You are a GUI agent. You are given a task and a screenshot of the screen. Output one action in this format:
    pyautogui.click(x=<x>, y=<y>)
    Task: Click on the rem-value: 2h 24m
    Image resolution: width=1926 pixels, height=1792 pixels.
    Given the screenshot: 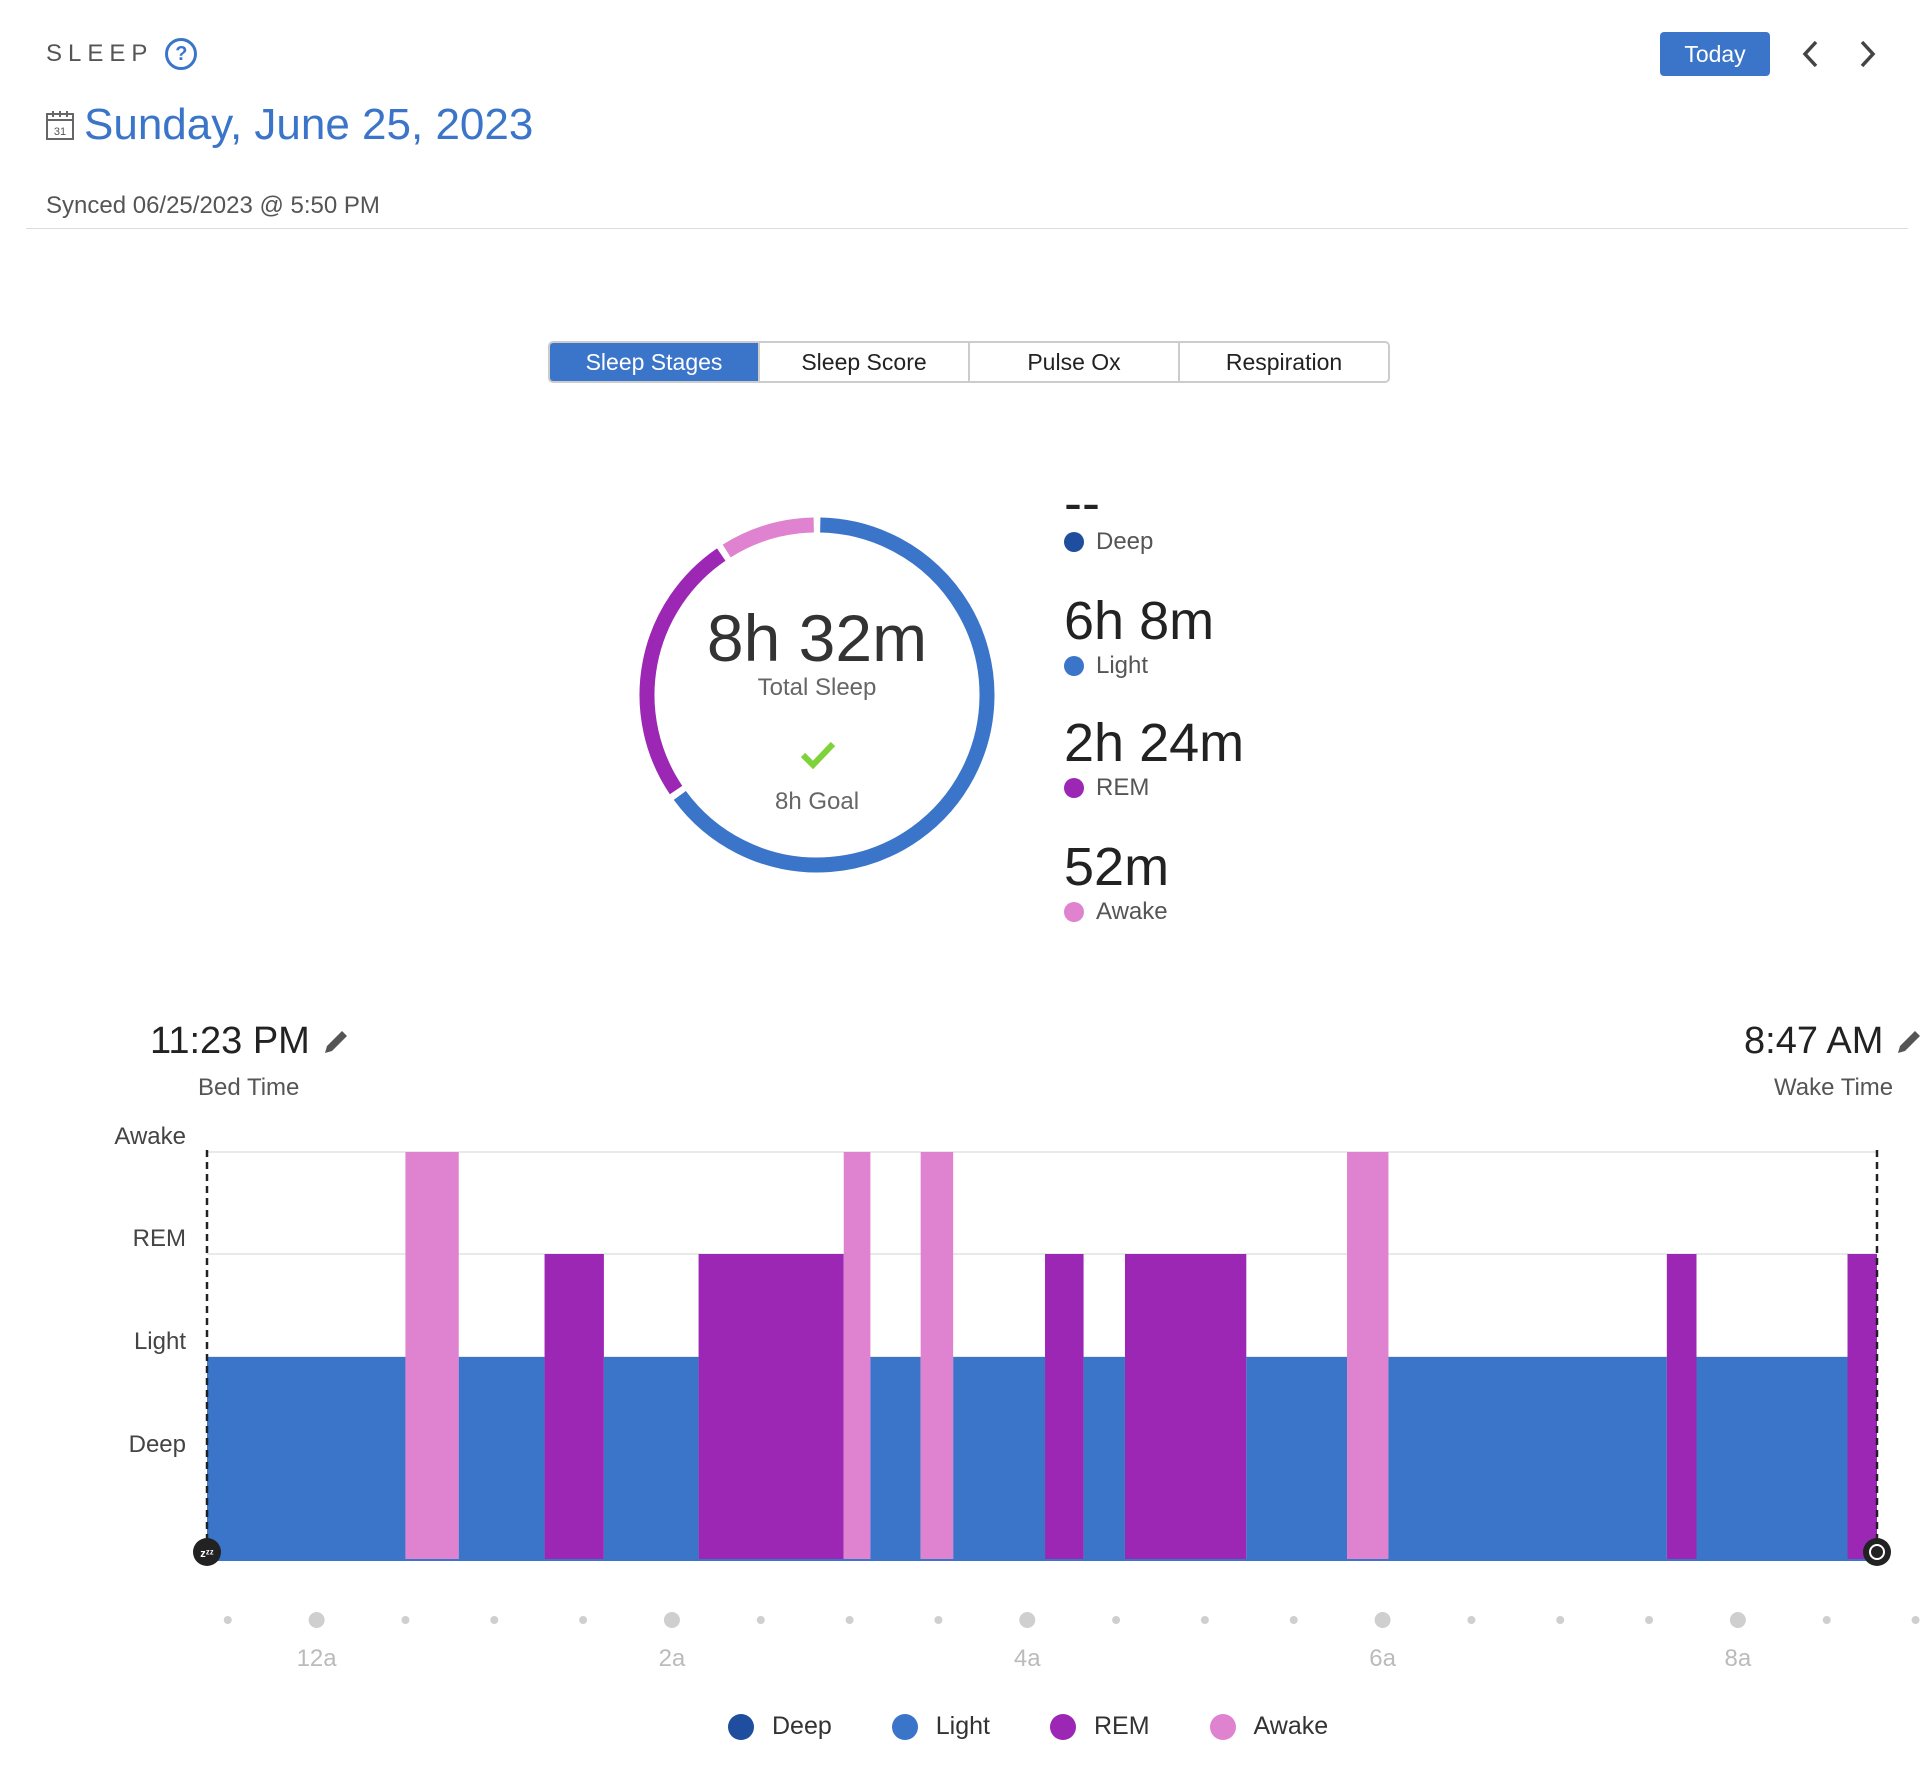 What is the action you would take?
    pyautogui.click(x=1154, y=743)
    